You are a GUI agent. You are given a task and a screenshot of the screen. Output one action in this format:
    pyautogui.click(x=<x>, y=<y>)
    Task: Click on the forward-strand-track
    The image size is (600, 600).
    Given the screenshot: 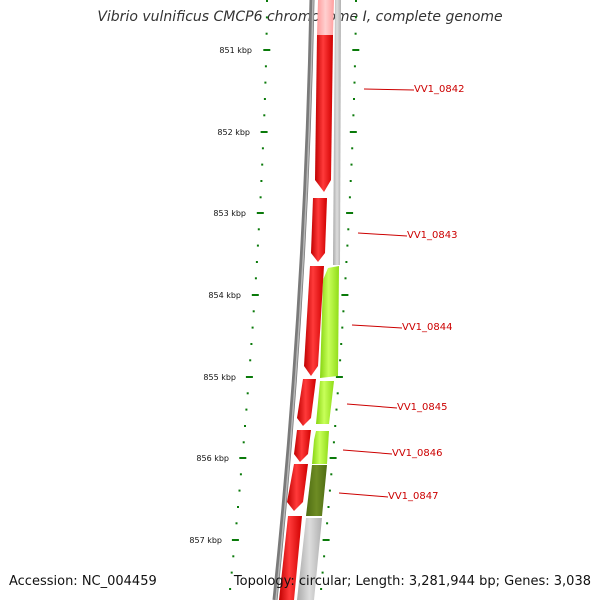 What is the action you would take?
    pyautogui.click(x=306, y=300)
    